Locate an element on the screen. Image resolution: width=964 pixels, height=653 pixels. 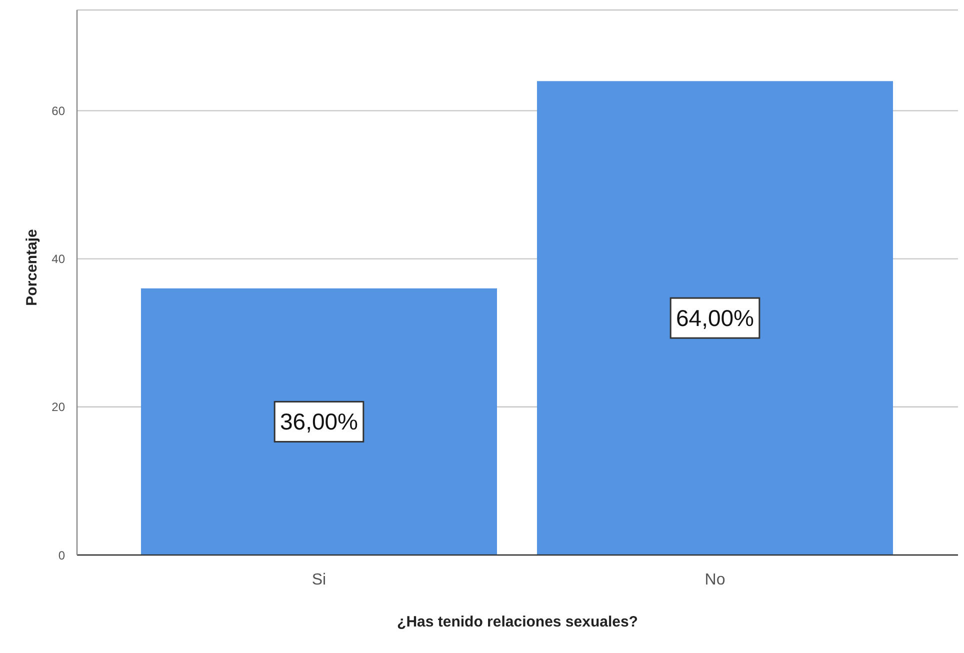
y-tick-label: 40 is located at coordinates (59, 259).